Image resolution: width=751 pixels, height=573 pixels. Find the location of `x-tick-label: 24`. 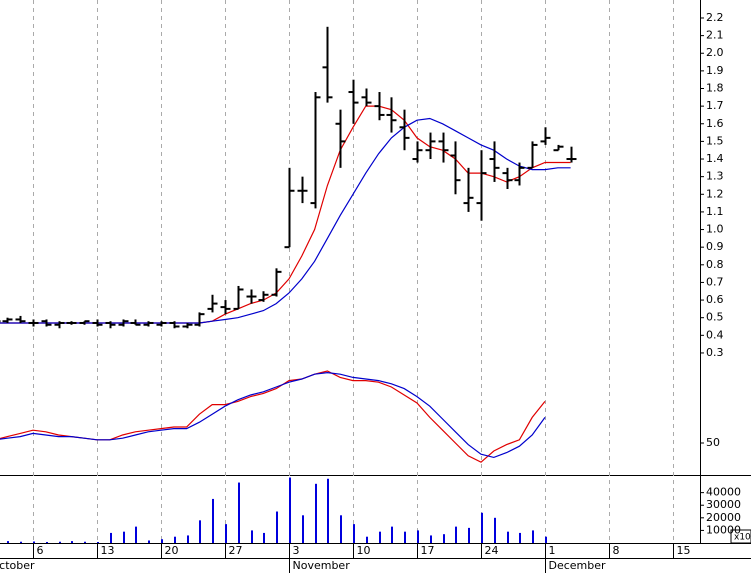

x-tick-label: 24 is located at coordinates (492, 550).